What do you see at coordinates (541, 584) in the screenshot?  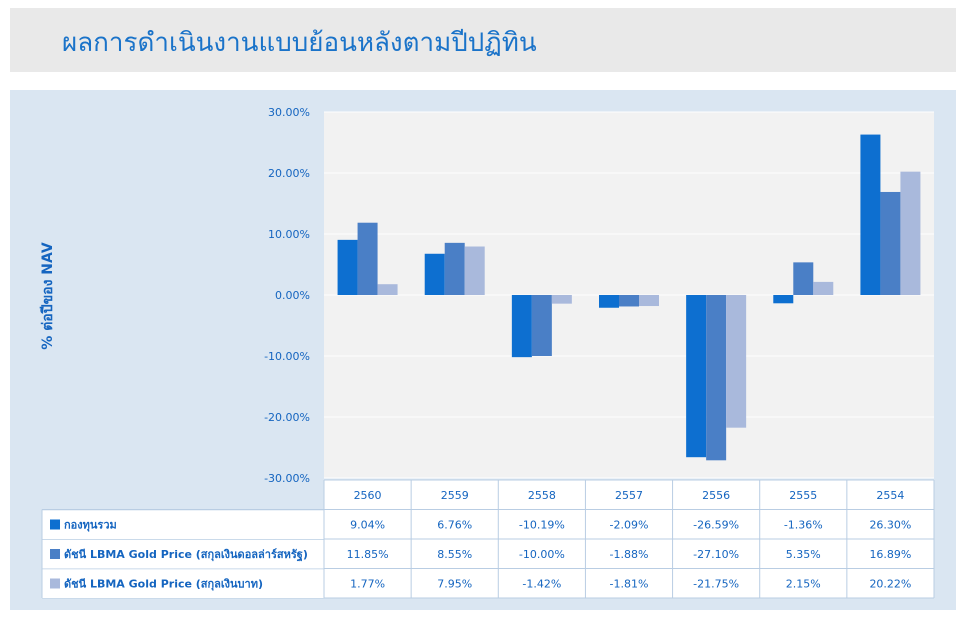 I see `data-label: -1.42%` at bounding box center [541, 584].